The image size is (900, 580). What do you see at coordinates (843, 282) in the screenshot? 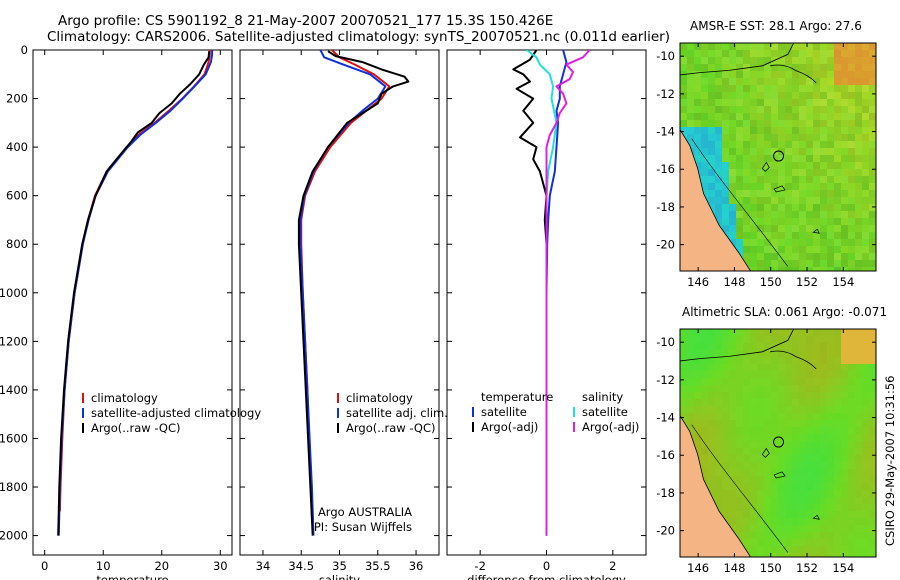
I see `x-tick-label: 154` at bounding box center [843, 282].